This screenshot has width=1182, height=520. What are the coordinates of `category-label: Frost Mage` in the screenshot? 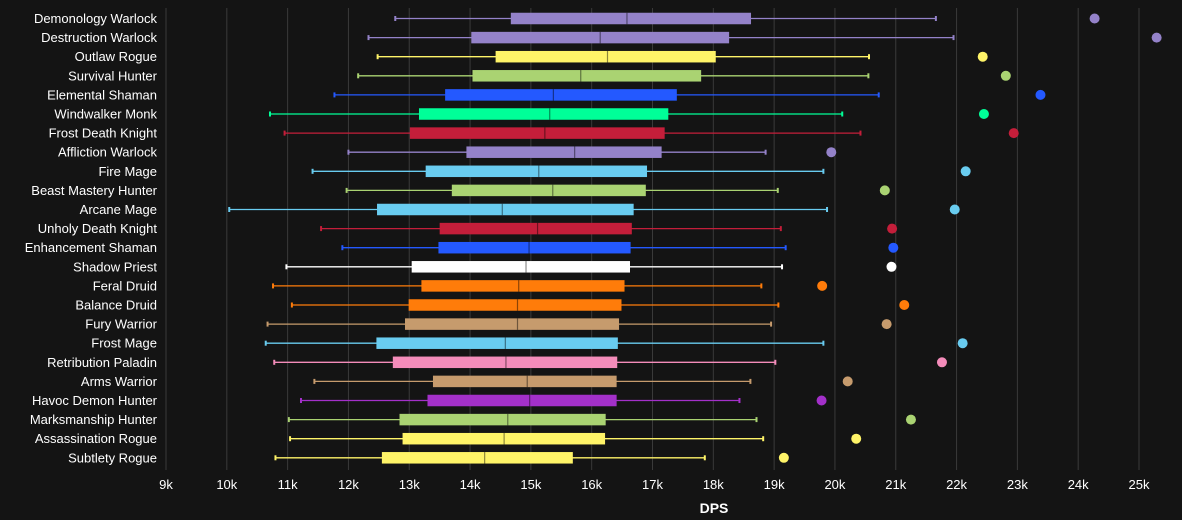 It's located at (124, 343).